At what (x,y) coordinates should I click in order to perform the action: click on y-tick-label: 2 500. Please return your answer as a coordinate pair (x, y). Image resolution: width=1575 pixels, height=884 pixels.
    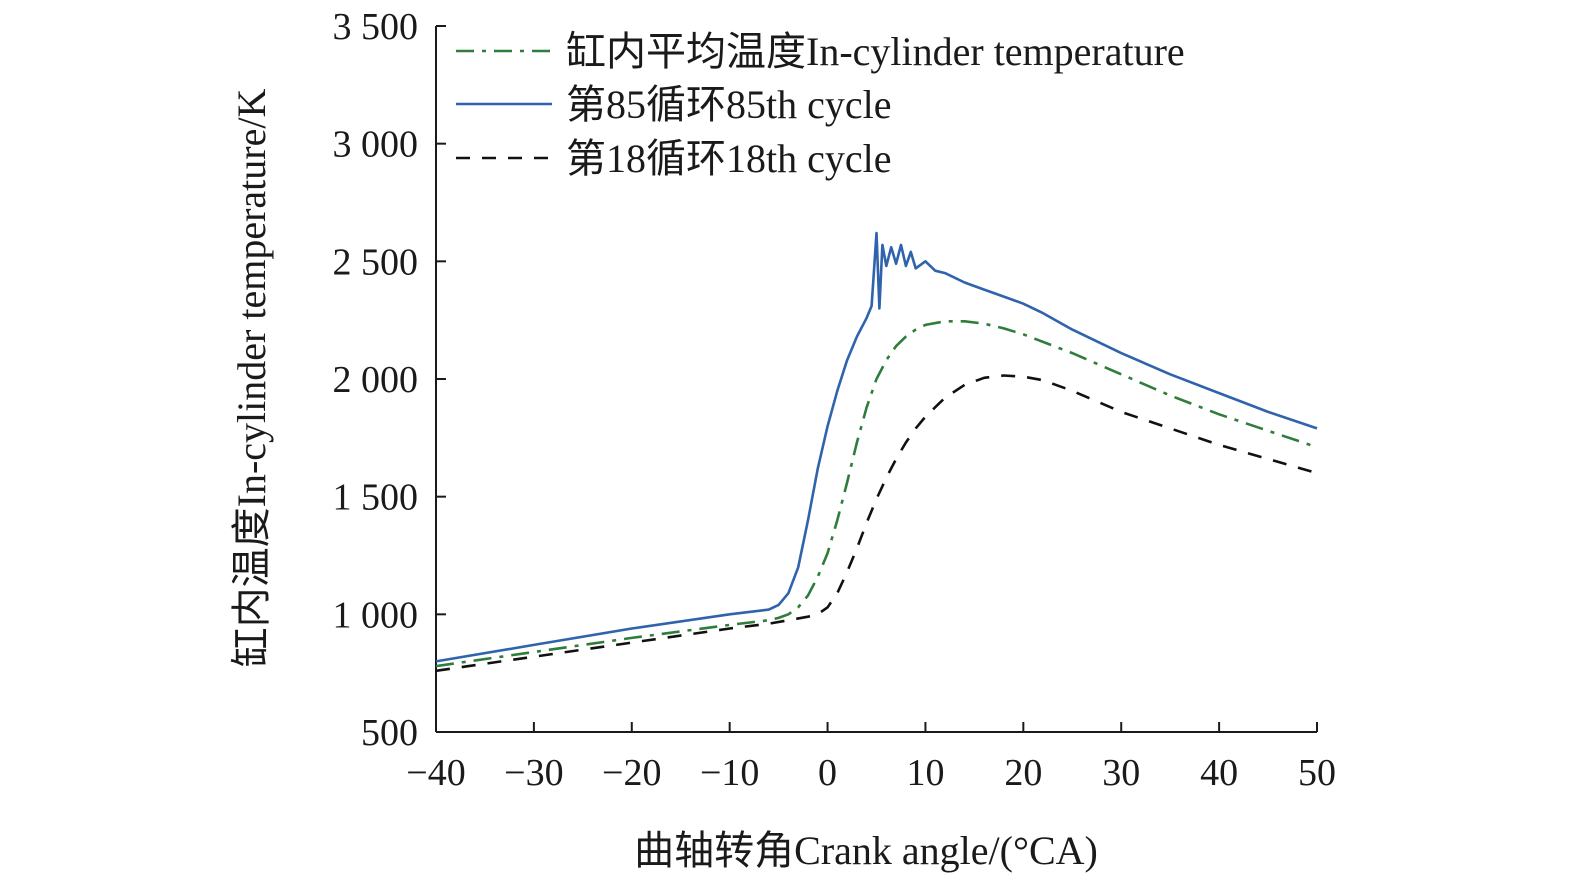
    Looking at the image, I should click on (376, 262).